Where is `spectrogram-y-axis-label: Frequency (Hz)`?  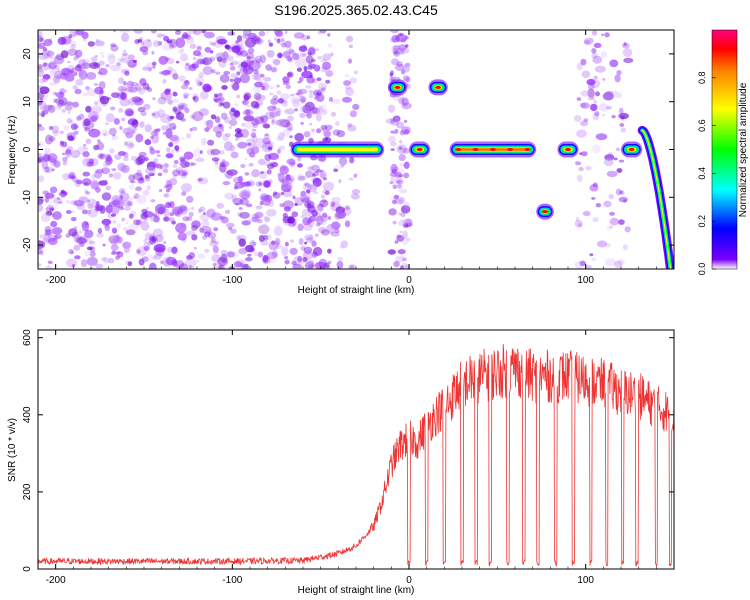 spectrogram-y-axis-label: Frequency (Hz) is located at coordinates (12, 150).